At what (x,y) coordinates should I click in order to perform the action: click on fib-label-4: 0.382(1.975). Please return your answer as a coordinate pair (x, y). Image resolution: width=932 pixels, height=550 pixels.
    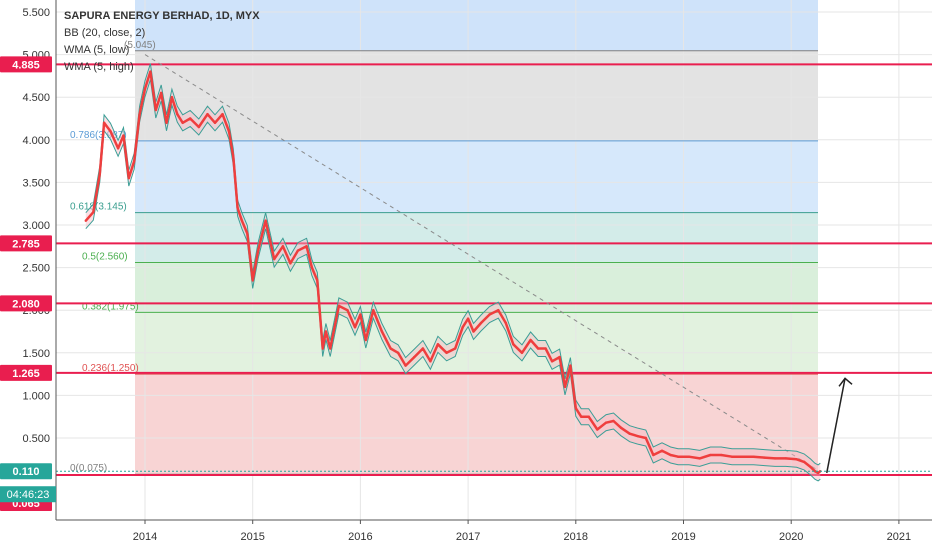
    Looking at the image, I should click on (110, 306).